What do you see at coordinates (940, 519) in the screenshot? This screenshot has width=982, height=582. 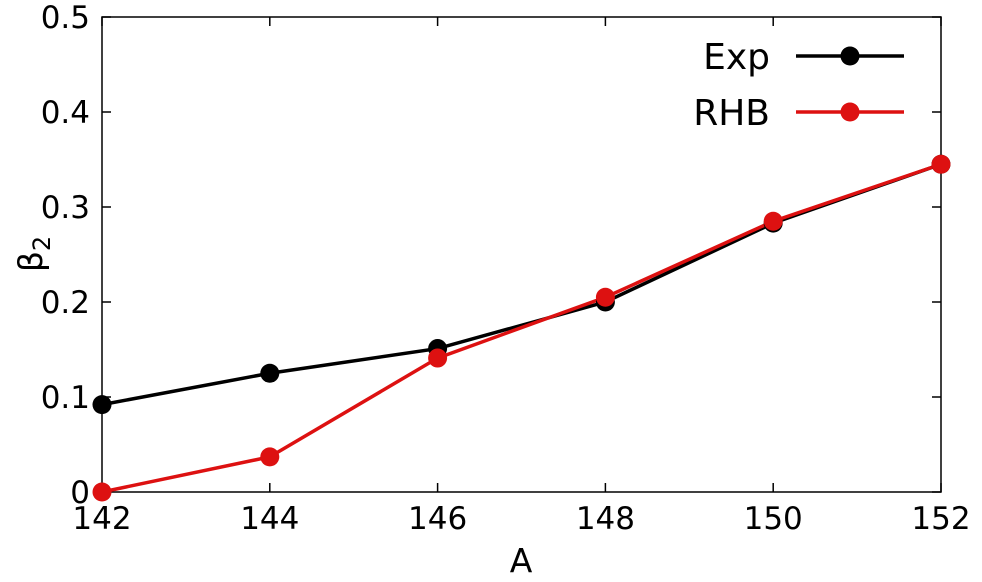 I see `x-tick-label: 152` at bounding box center [940, 519].